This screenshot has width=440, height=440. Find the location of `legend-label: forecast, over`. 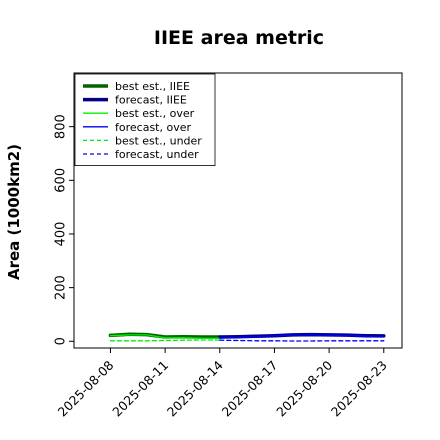

legend-label: forecast, over is located at coordinates (153, 127).